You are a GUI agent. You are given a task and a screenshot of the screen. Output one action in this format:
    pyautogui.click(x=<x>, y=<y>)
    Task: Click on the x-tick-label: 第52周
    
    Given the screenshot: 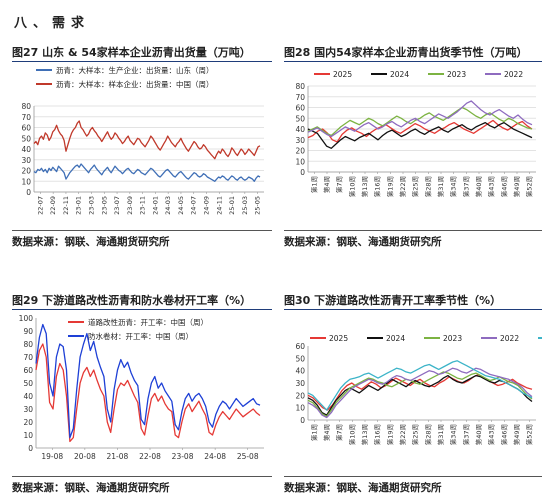 What is the action you would take?
    pyautogui.click(x=529, y=186)
    